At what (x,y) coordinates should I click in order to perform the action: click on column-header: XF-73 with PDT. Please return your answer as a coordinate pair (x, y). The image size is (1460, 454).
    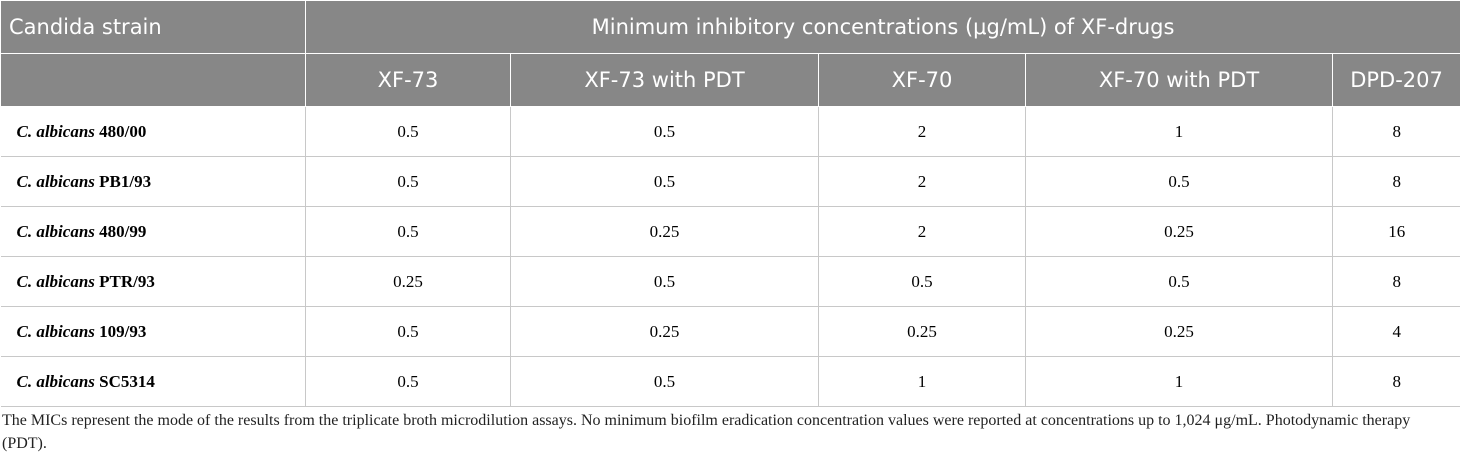
    Looking at the image, I should click on (664, 80).